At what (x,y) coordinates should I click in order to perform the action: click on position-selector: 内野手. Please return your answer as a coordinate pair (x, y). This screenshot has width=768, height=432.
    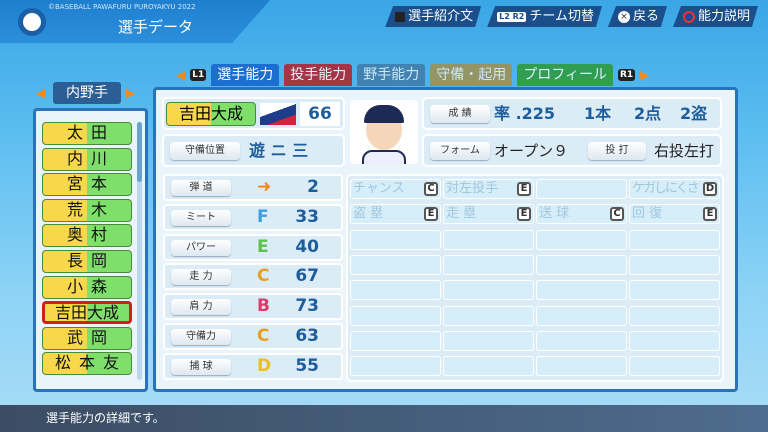
    Looking at the image, I should click on (87, 93).